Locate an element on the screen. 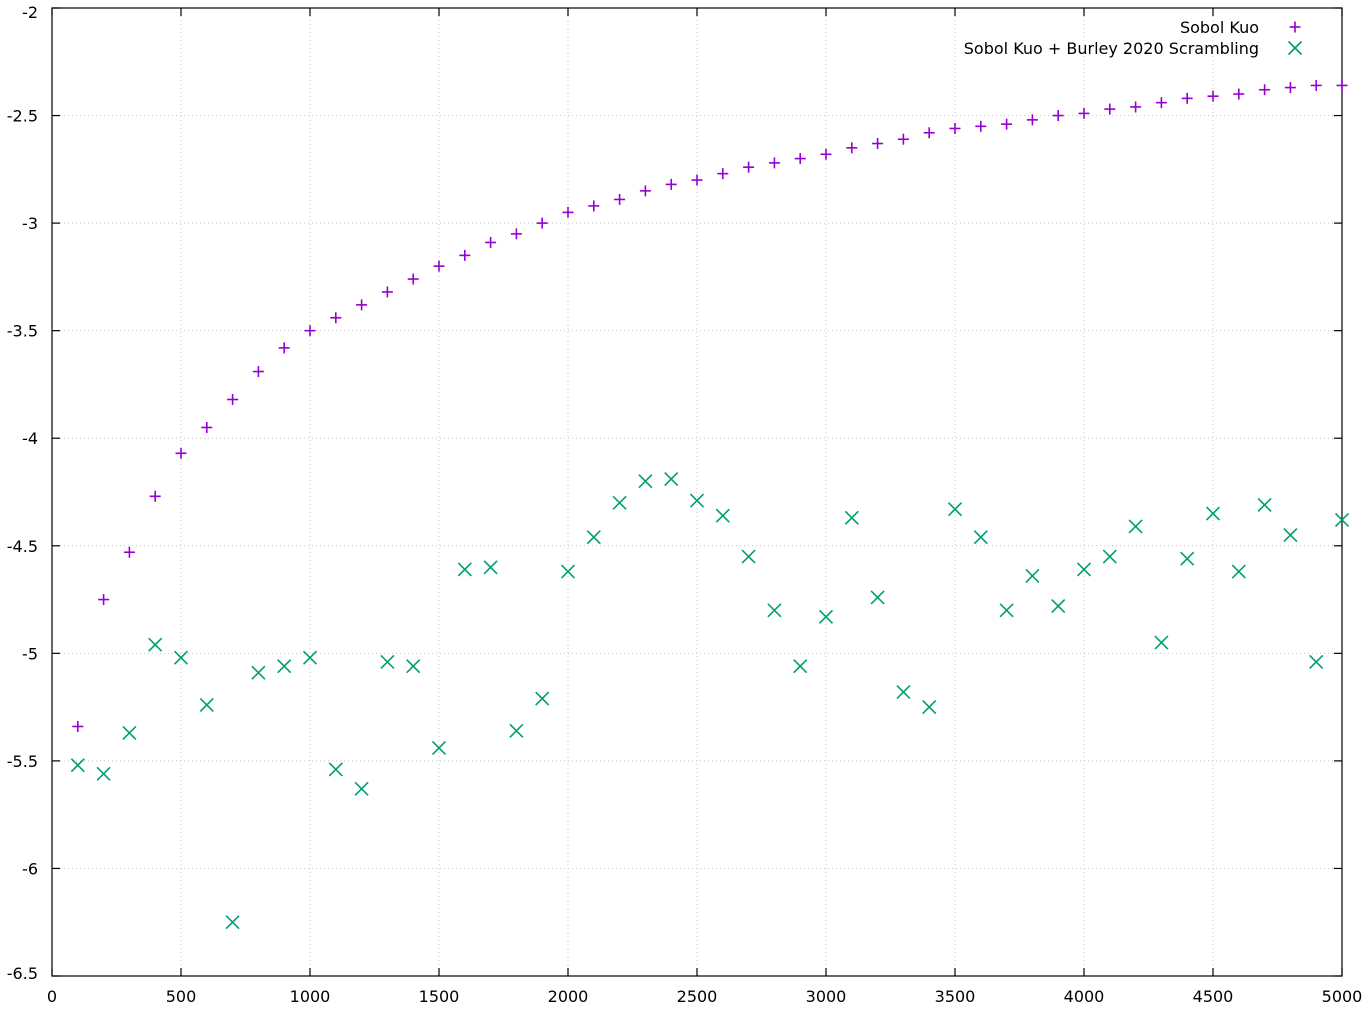 This screenshot has width=1372, height=1029. x-tick-label: 0 is located at coordinates (52, 996).